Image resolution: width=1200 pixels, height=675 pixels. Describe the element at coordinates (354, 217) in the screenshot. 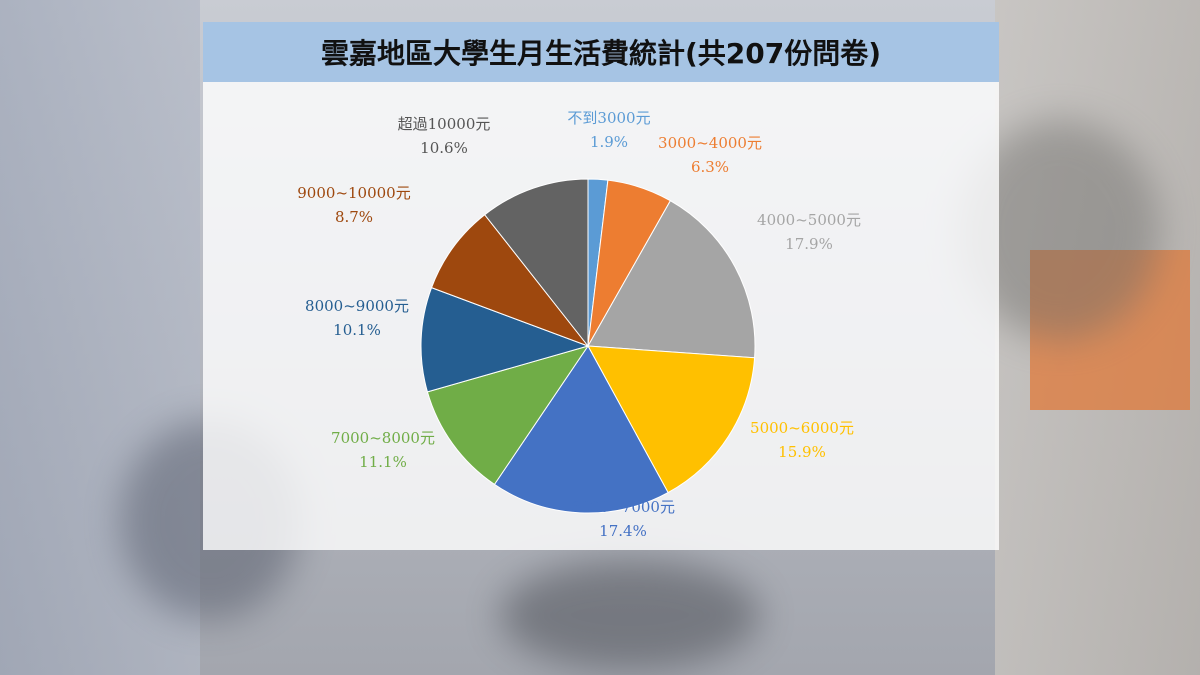

I see `slice-percent-label: 8.7%` at that location.